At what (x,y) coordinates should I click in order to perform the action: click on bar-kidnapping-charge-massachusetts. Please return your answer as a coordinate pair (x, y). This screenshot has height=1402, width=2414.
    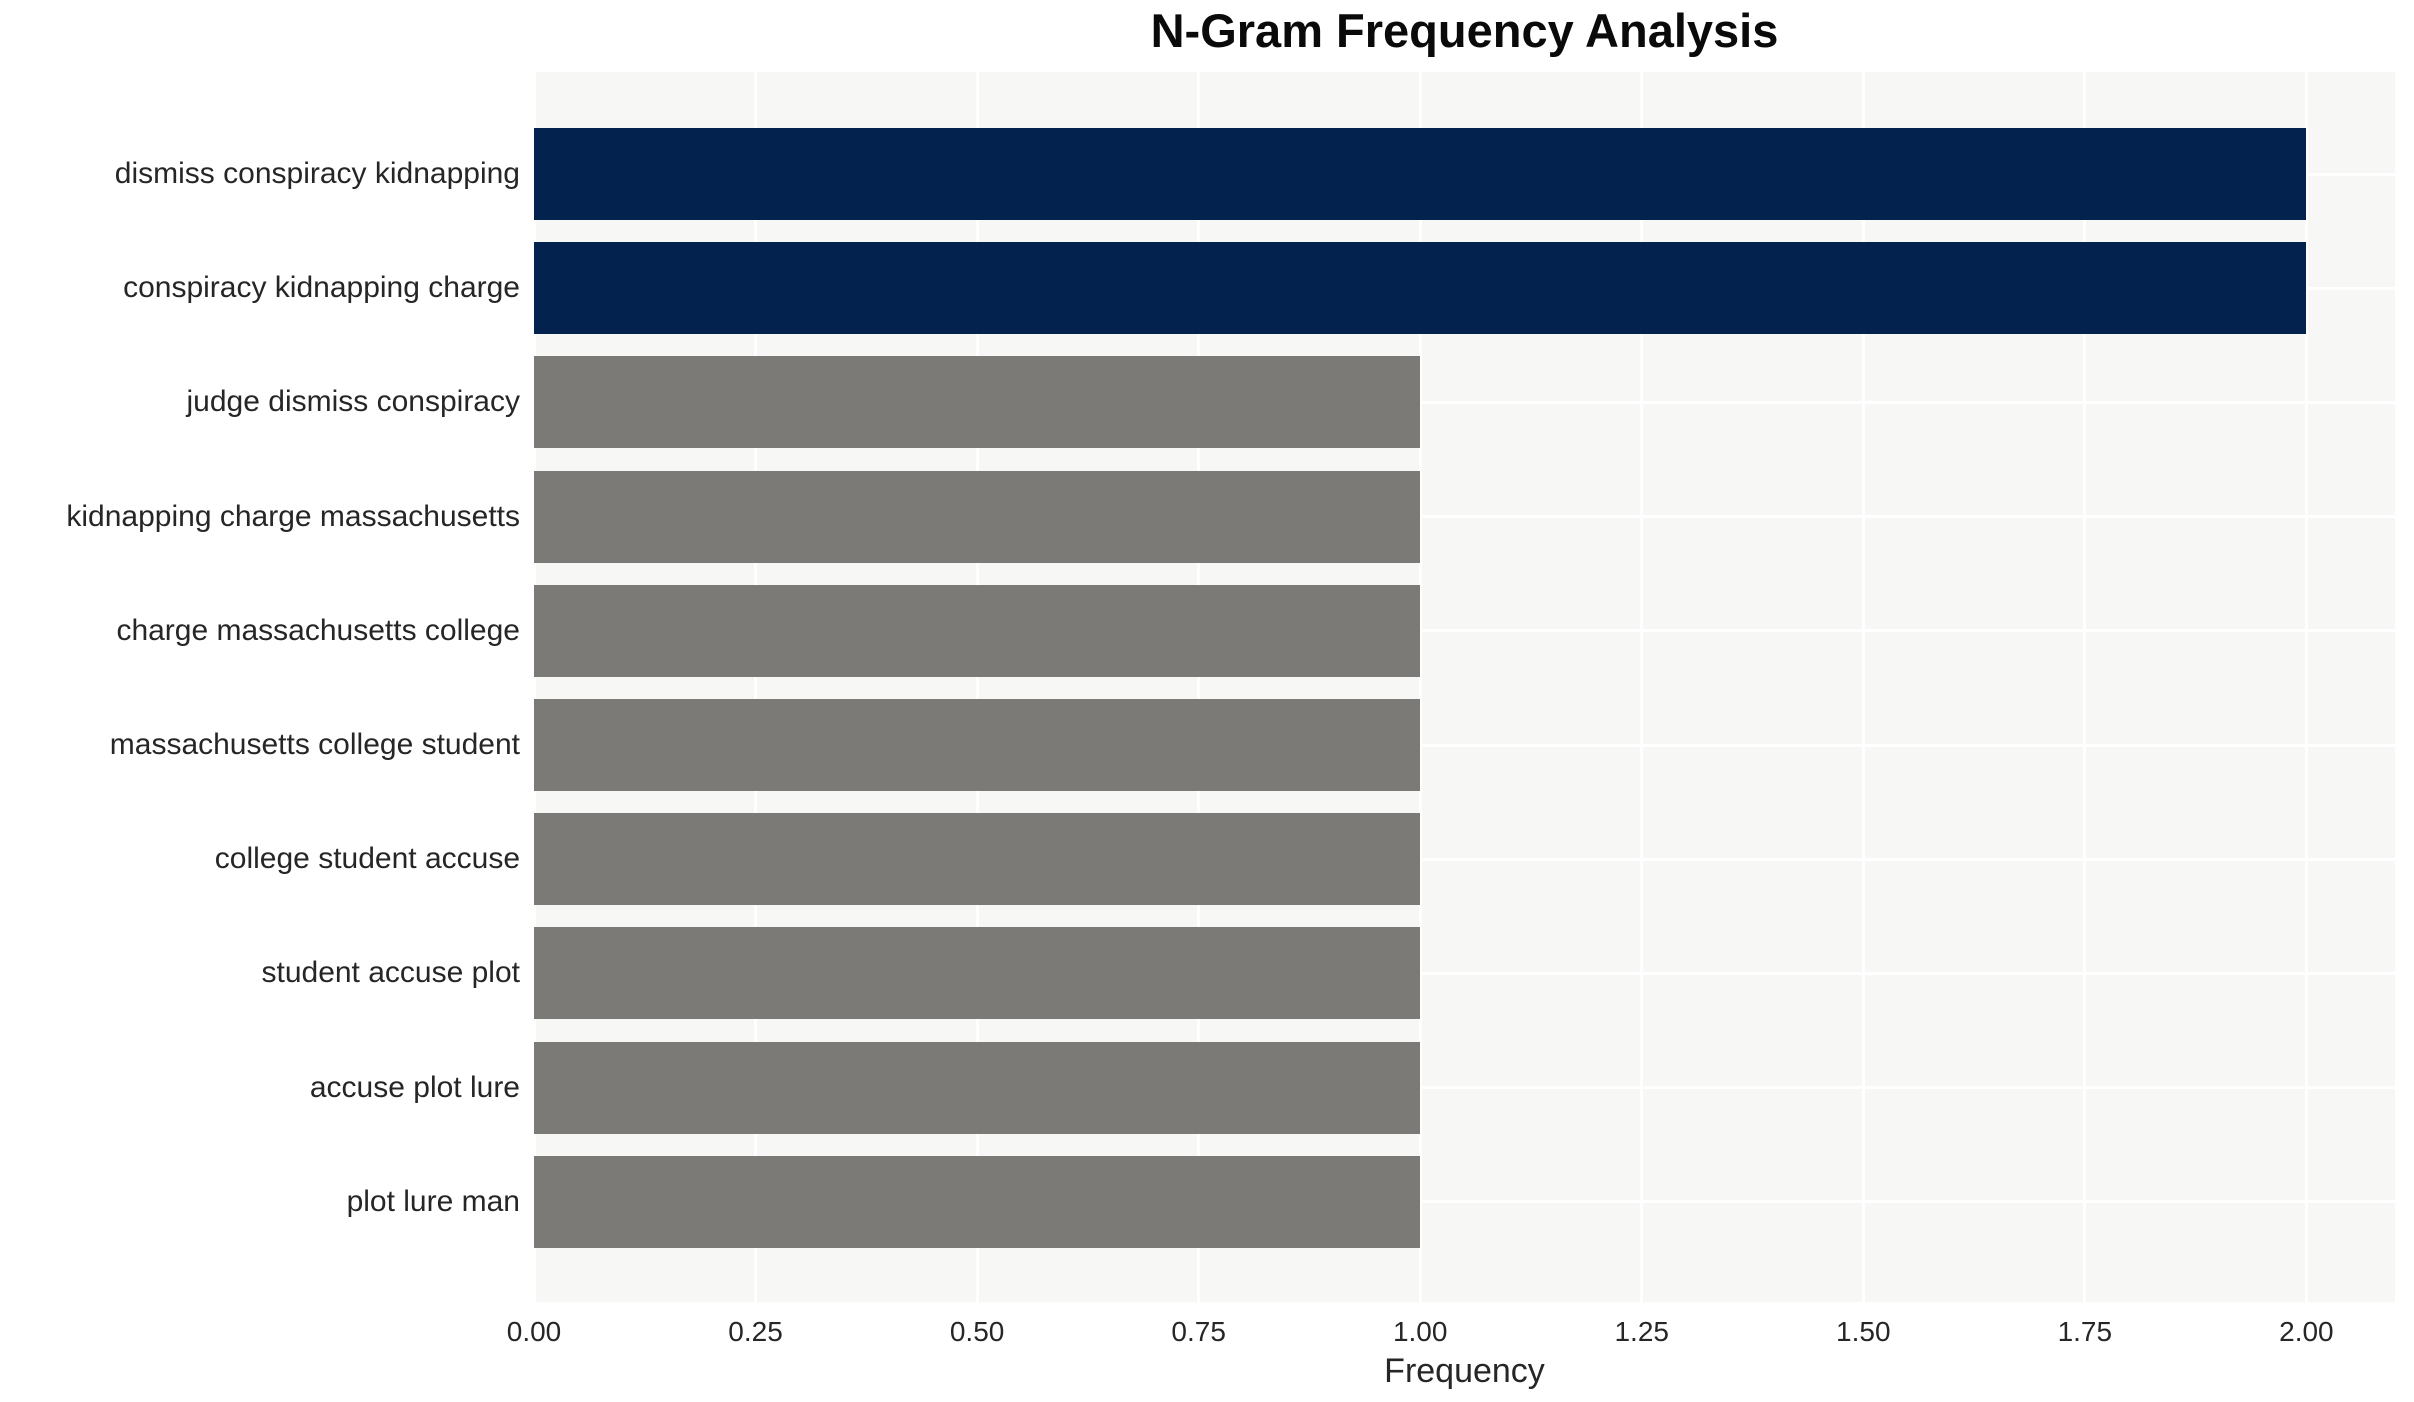
    Looking at the image, I should click on (977, 516).